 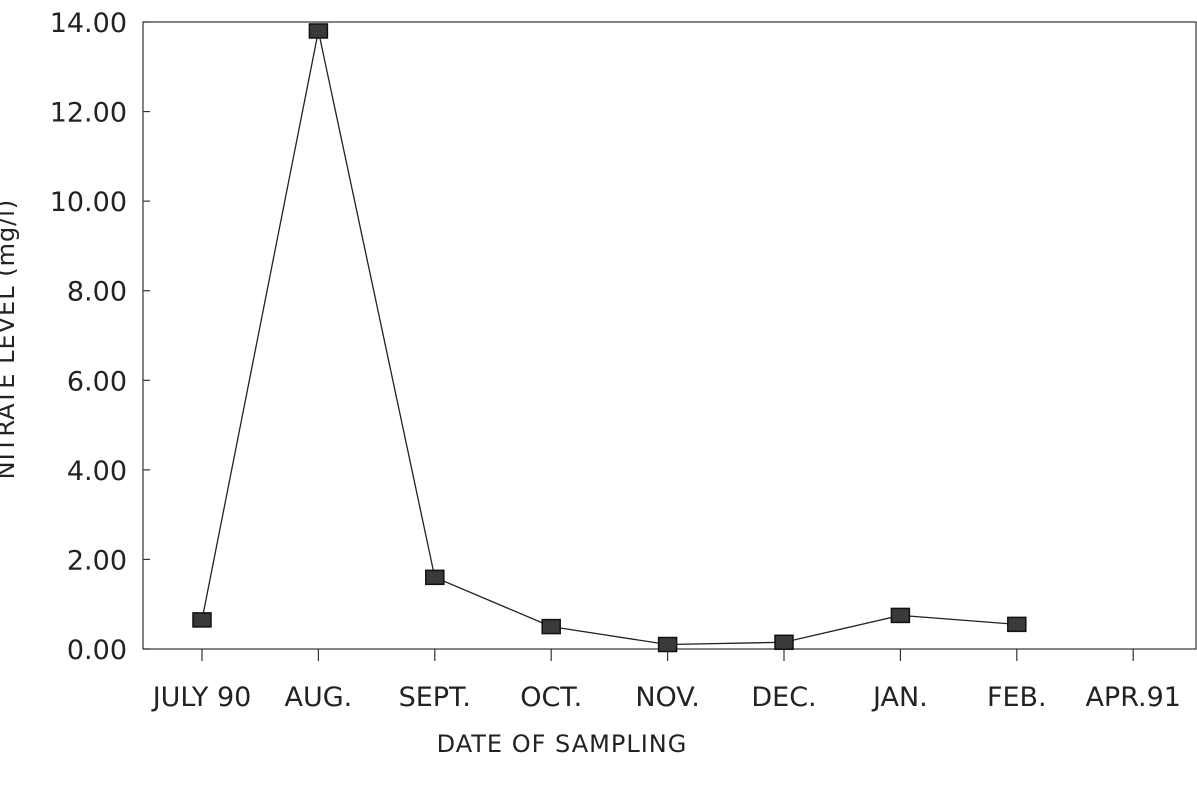 I want to click on y-tick-label: 0.00, so click(x=97, y=650).